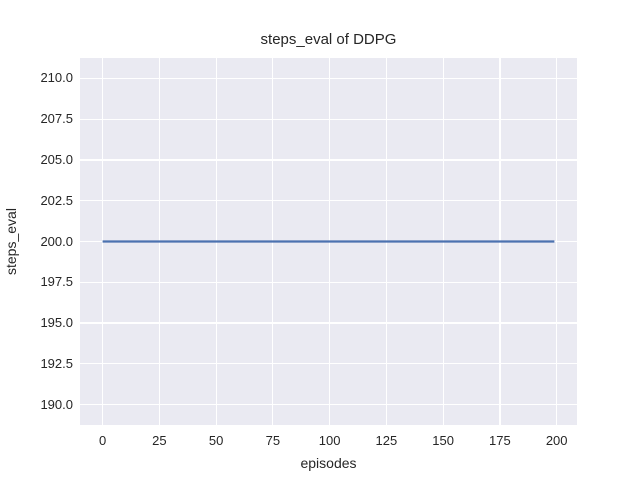 This screenshot has height=480, width=640. What do you see at coordinates (443, 440) in the screenshot?
I see `x-tick-label: 150` at bounding box center [443, 440].